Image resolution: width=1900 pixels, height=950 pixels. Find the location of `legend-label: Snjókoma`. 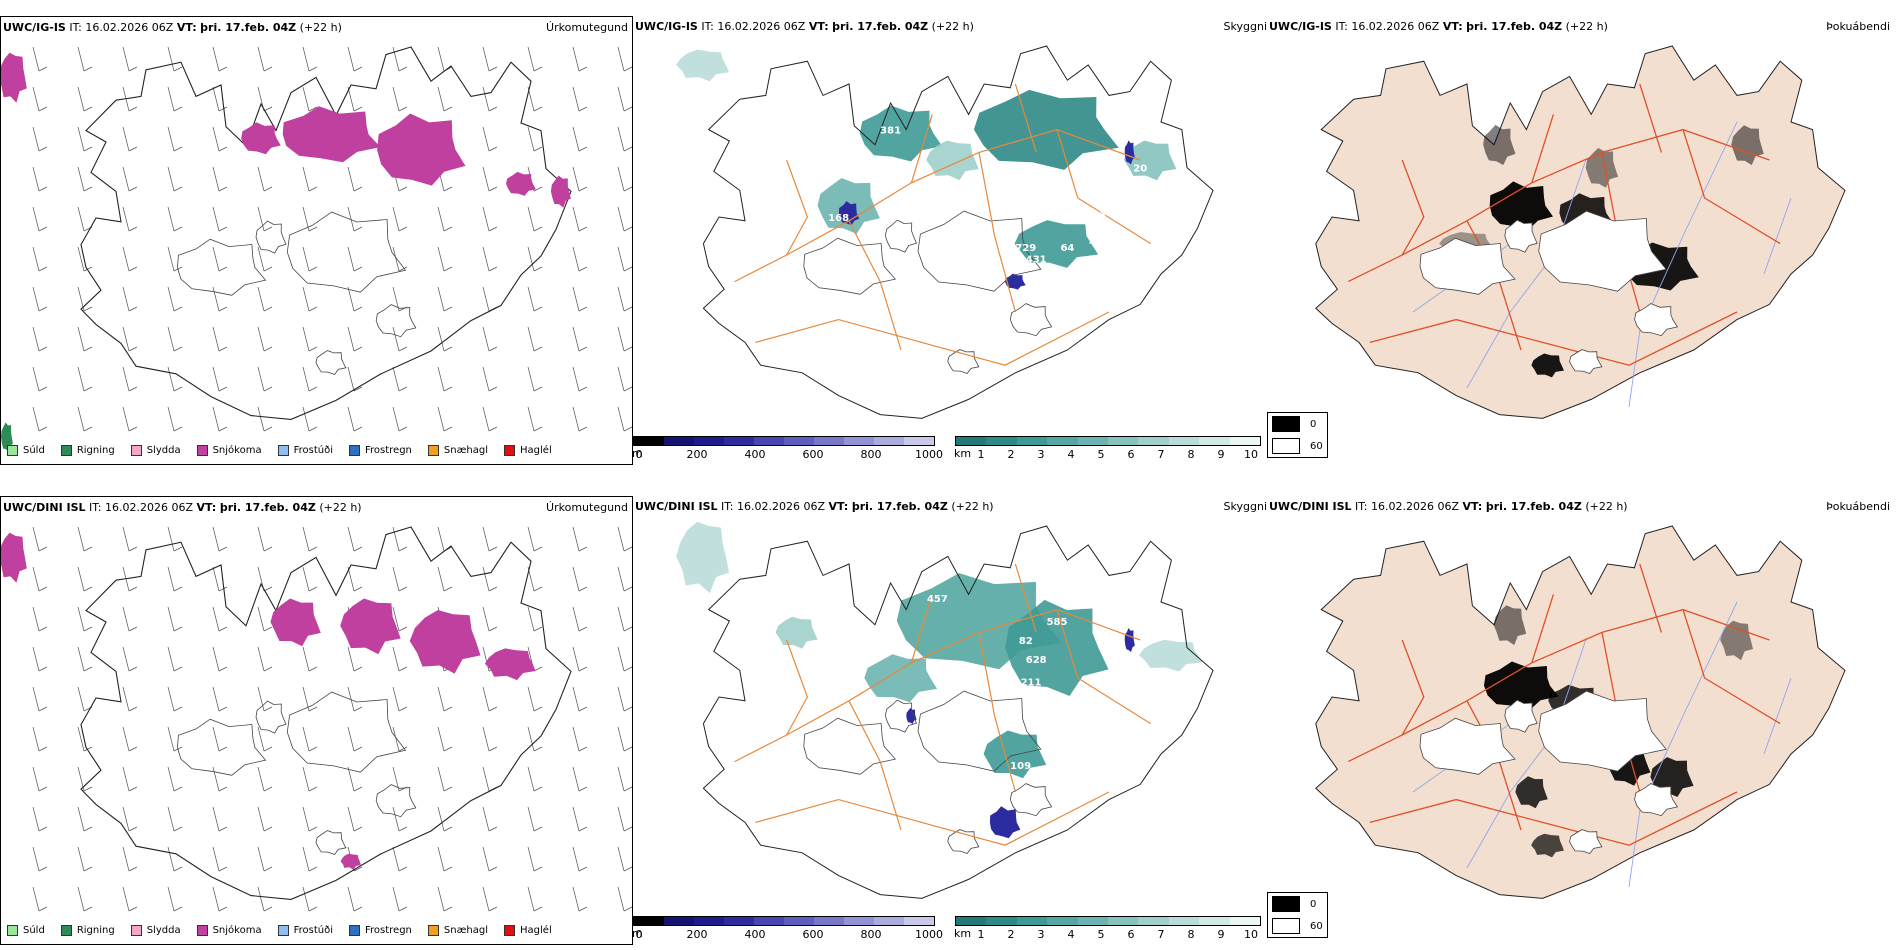

legend-label: Snjókoma is located at coordinates (237, 450).